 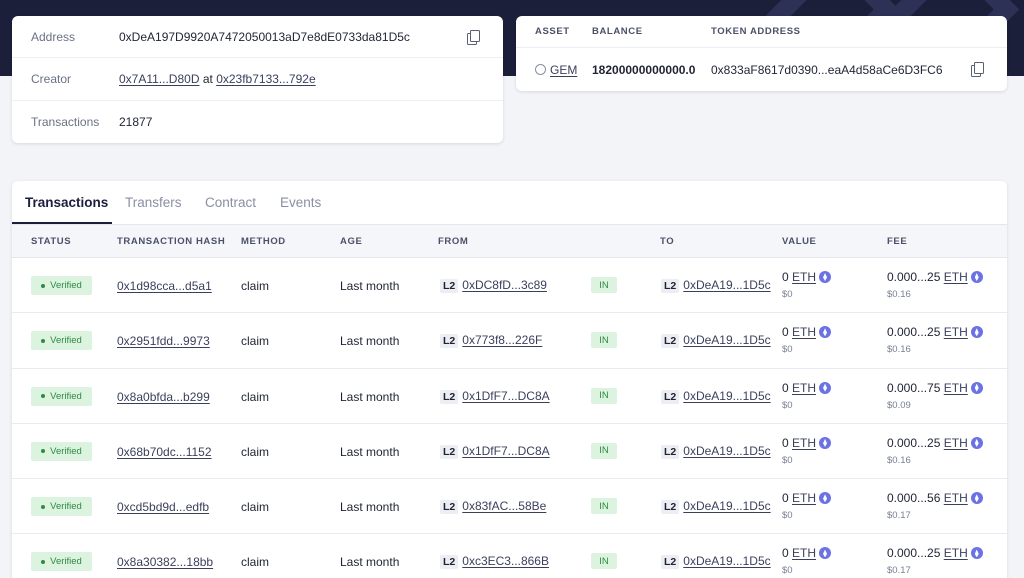 What do you see at coordinates (257, 122) in the screenshot?
I see `transactions-count-row: Transactions 21877` at bounding box center [257, 122].